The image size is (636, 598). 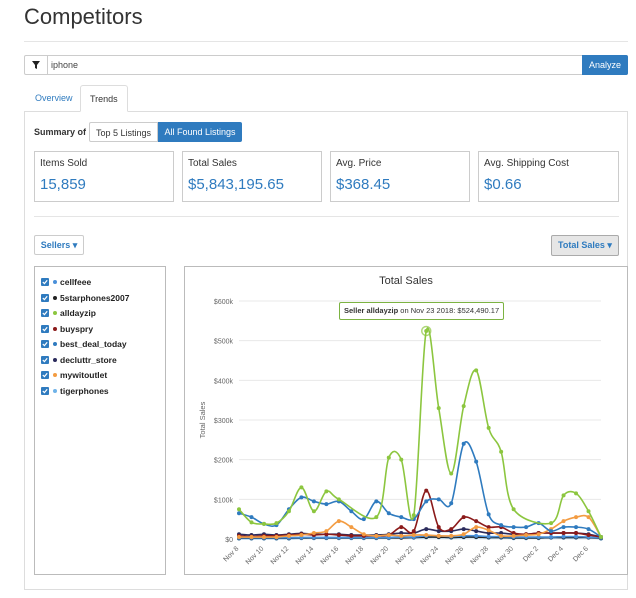 What do you see at coordinates (104, 176) in the screenshot?
I see `stat-items-sold: Items Sold 15,859` at bounding box center [104, 176].